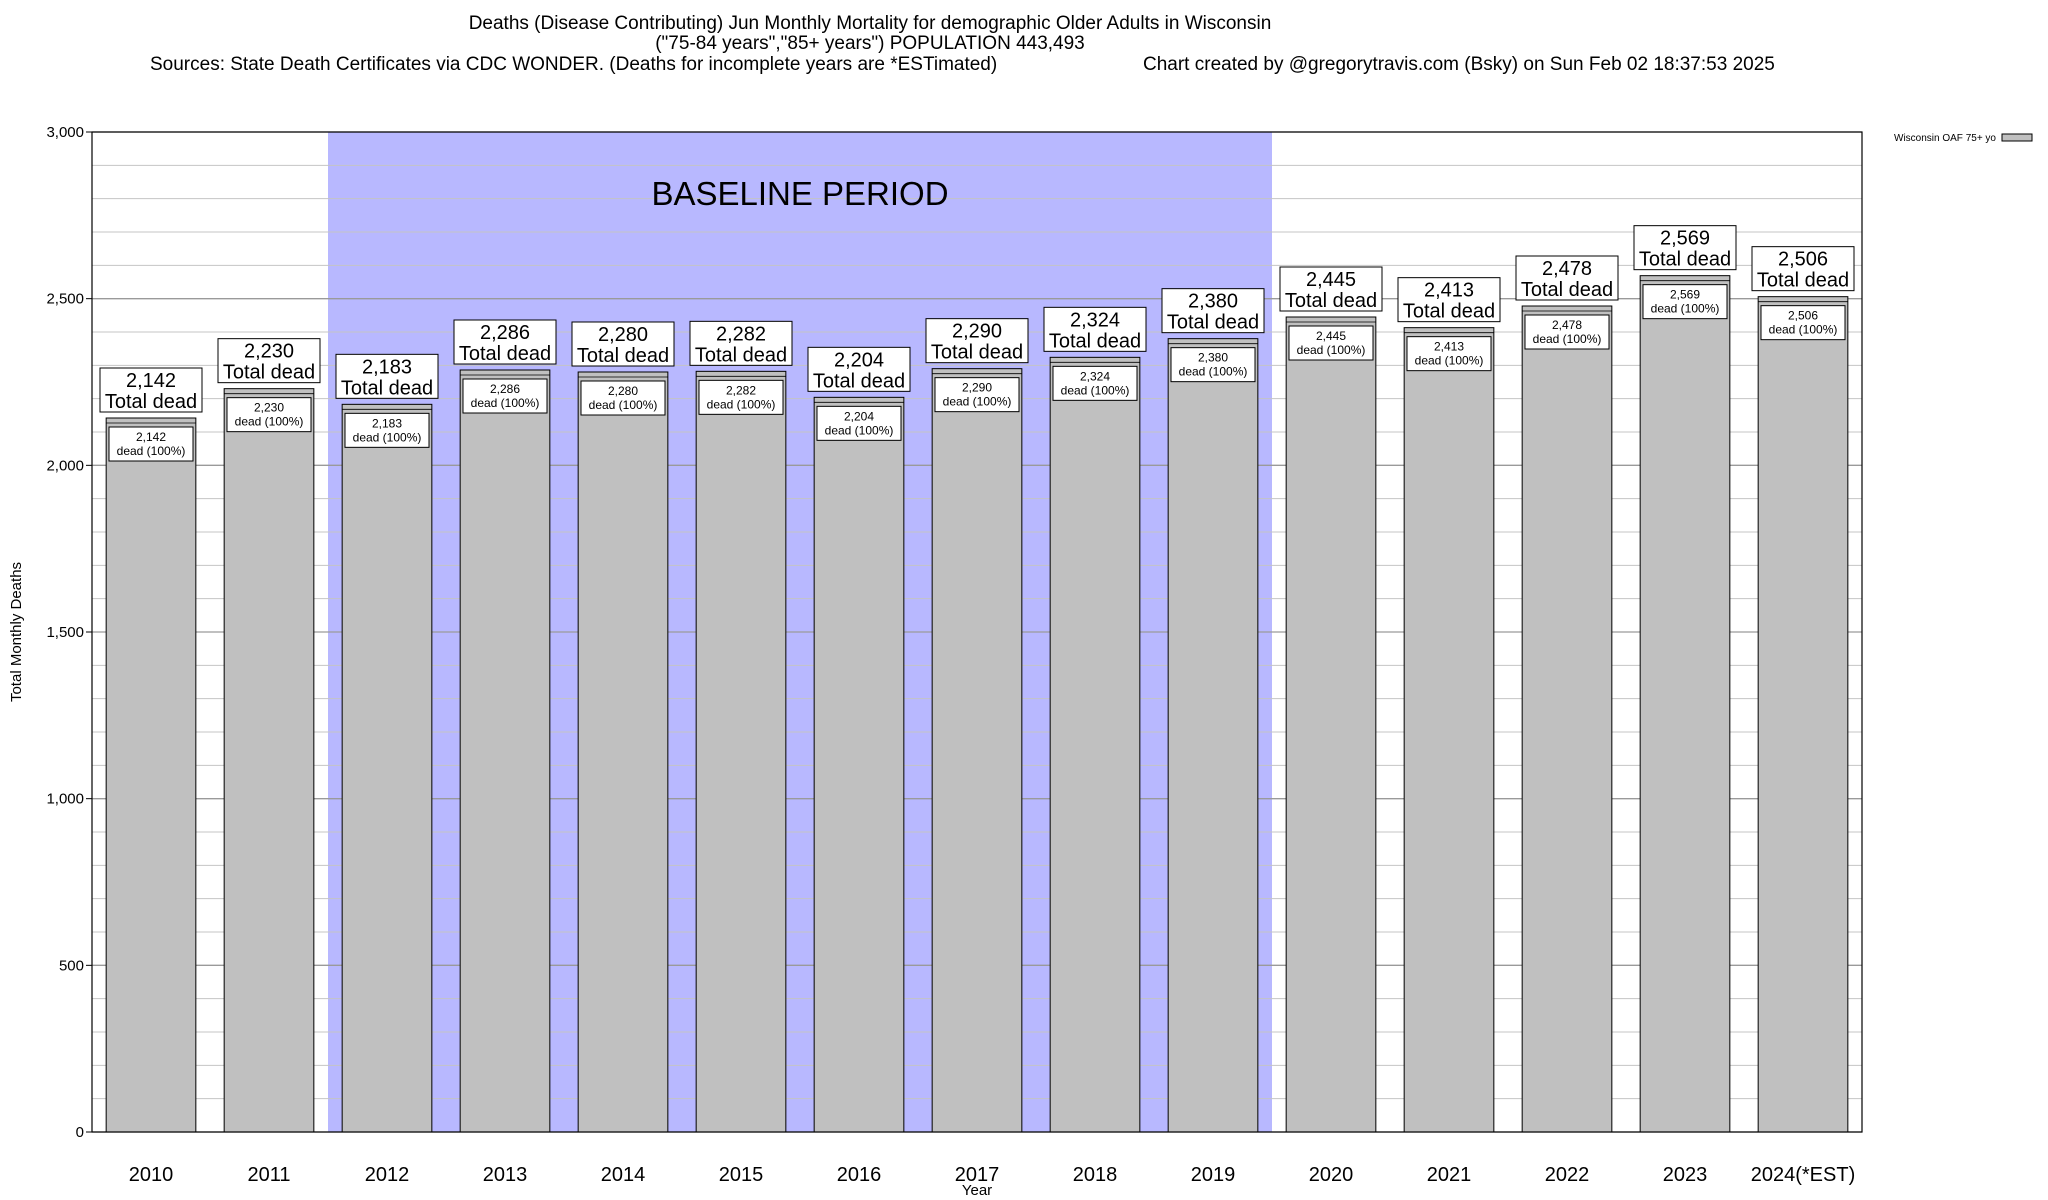 This screenshot has width=2048, height=1200. I want to click on x-tick-label: 2017, so click(977, 1175).